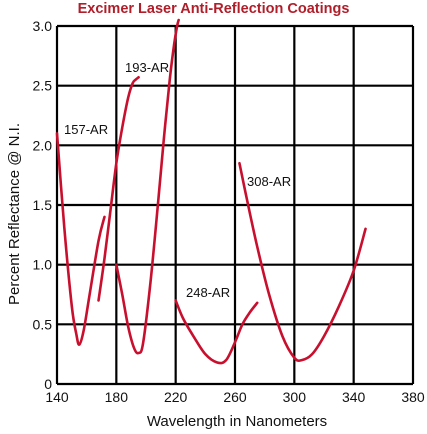  Describe the element at coordinates (213, 9) in the screenshot. I see `chart-title: Excimer Laser Anti-Reflection Coatings` at that location.